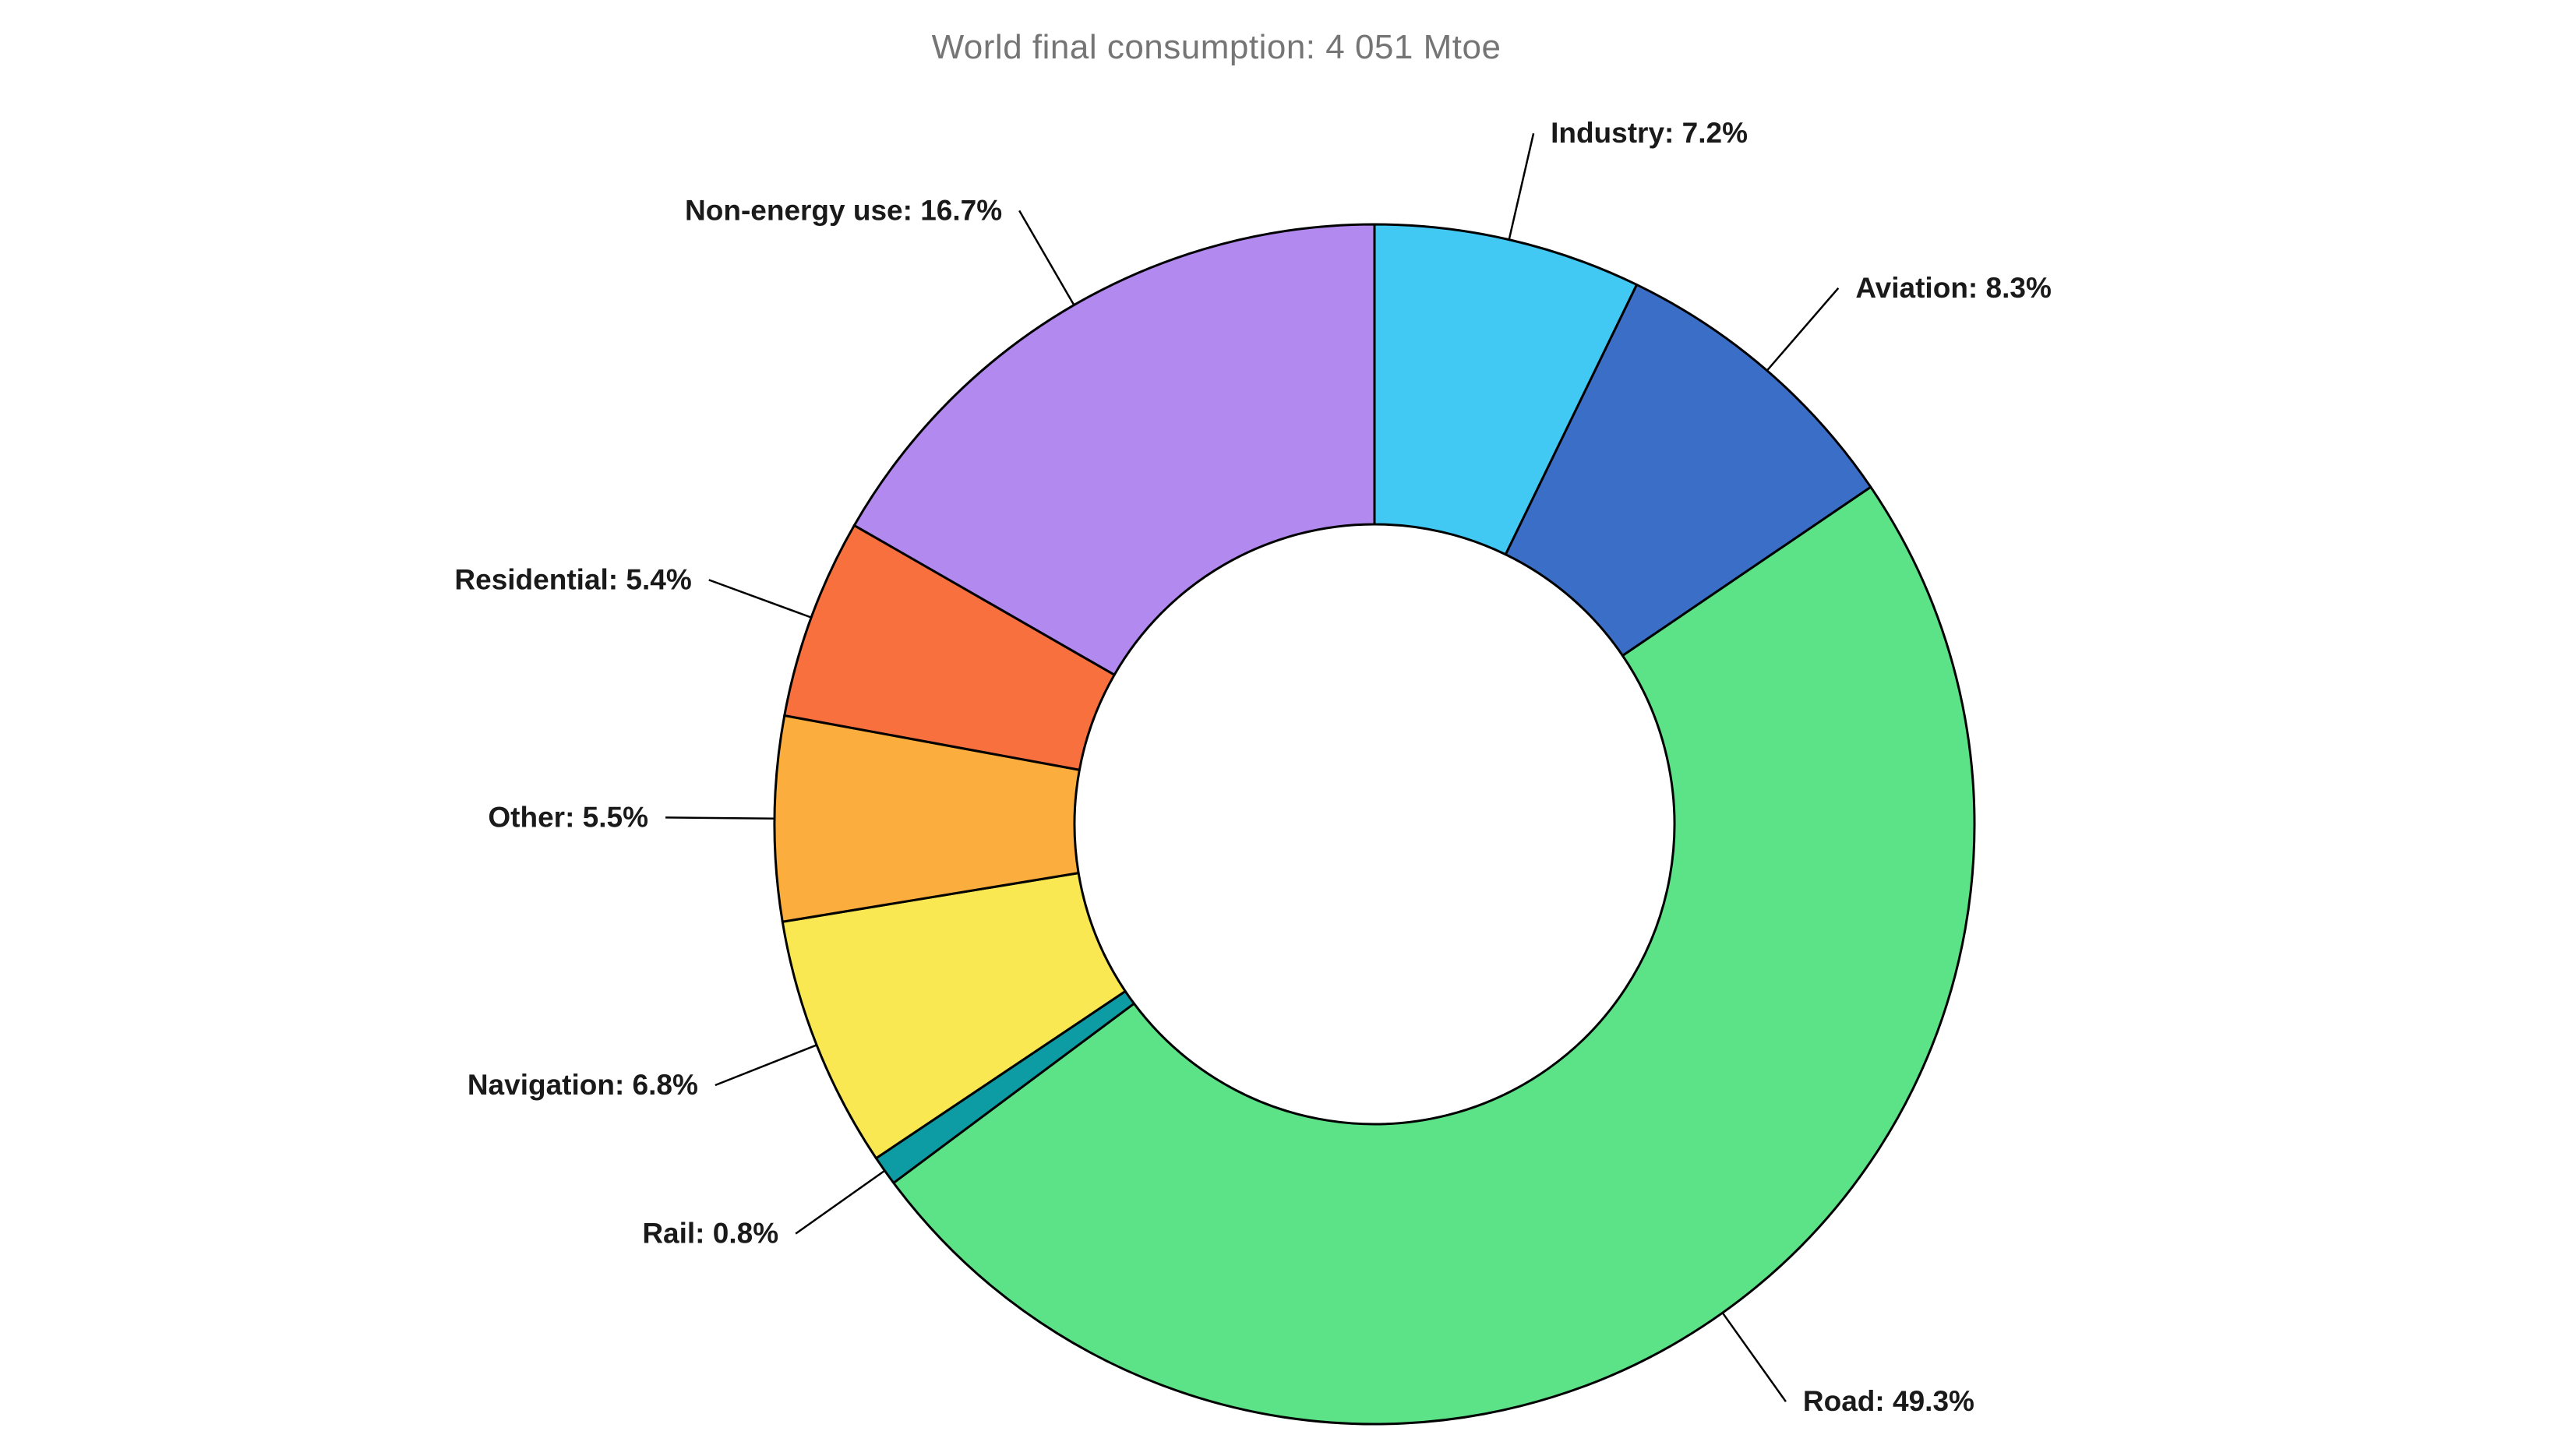 The width and height of the screenshot is (2576, 1449). What do you see at coordinates (760, 599) in the screenshot?
I see `leader-line-residential` at bounding box center [760, 599].